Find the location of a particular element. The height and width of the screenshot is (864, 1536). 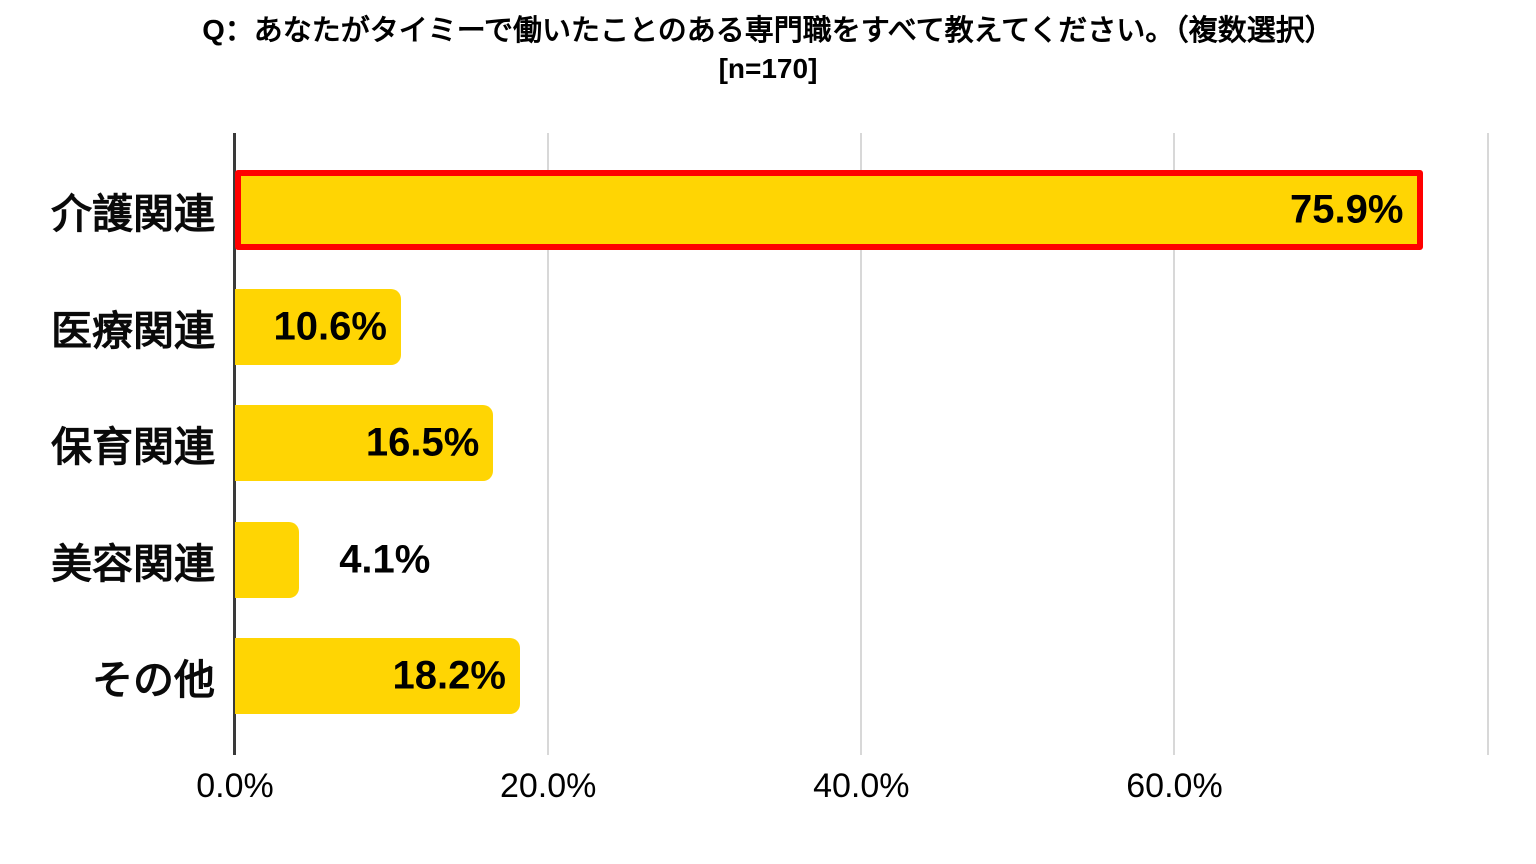

y-axis-line is located at coordinates (234, 444).